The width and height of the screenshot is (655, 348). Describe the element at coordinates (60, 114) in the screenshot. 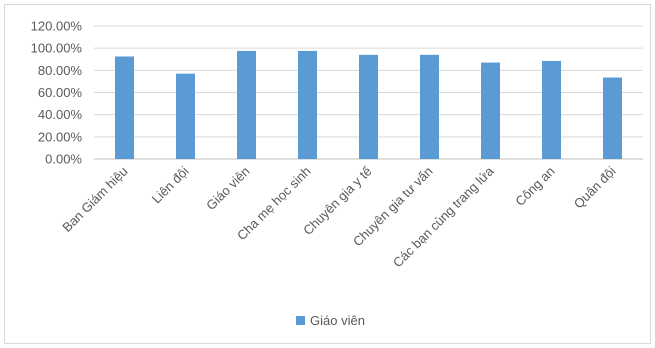

I see `y-tick-label: 40.00%` at that location.